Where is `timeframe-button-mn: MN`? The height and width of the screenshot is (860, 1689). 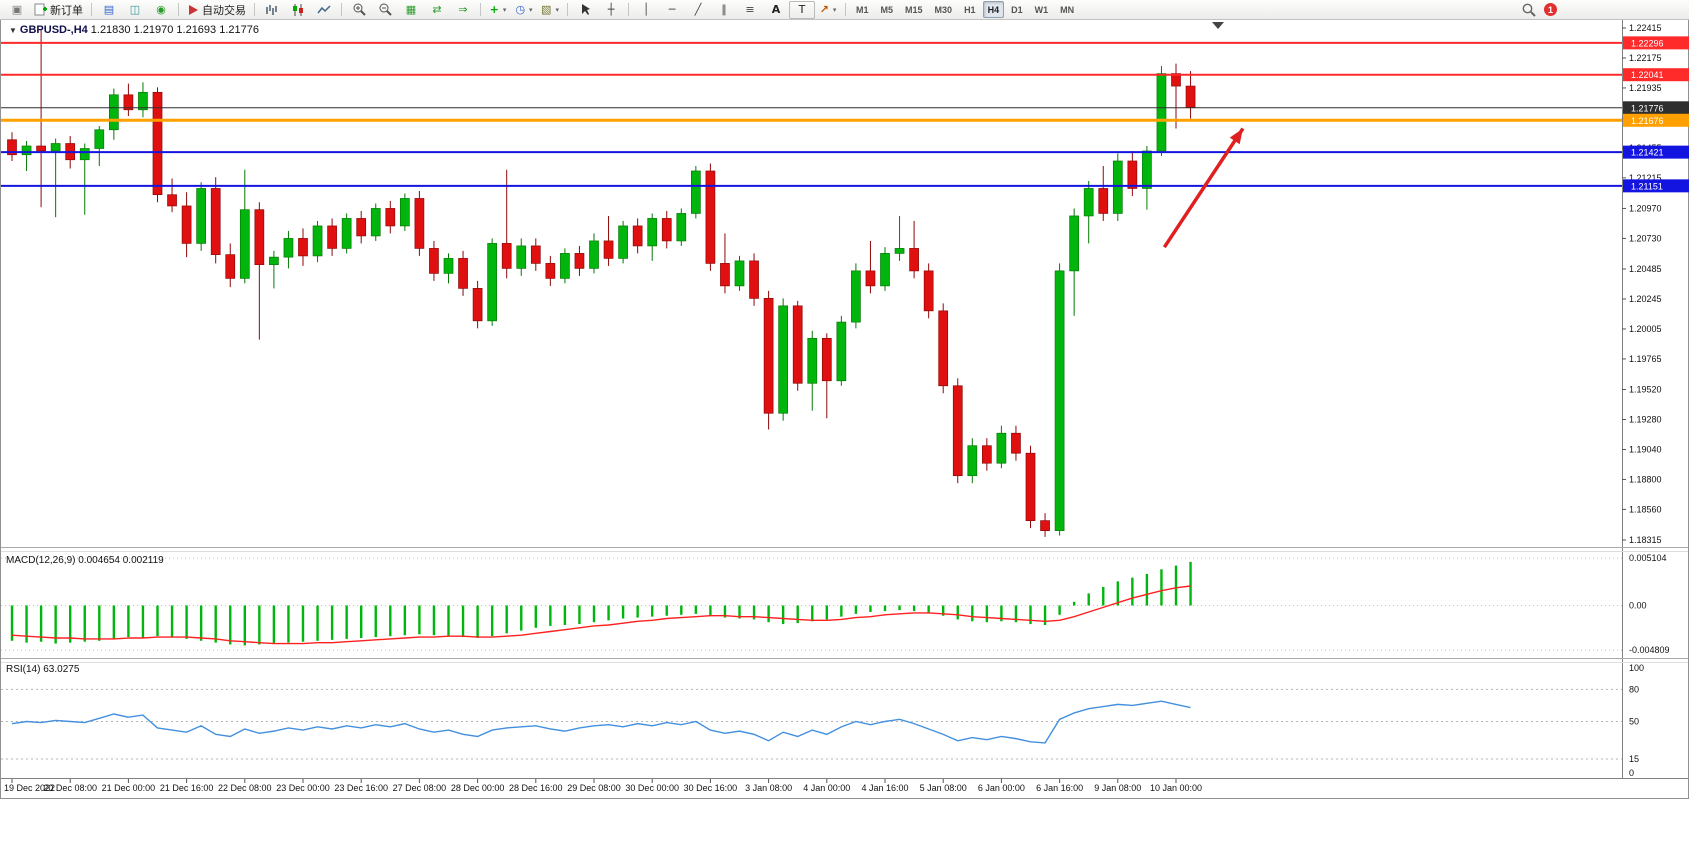 timeframe-button-mn: MN is located at coordinates (1067, 9).